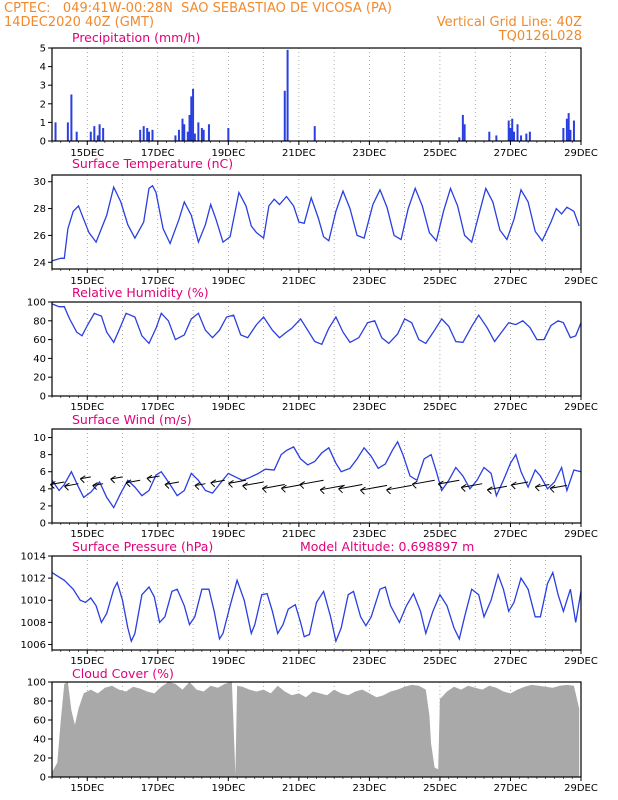 This screenshot has width=618, height=800. I want to click on y-tick-label: 1, so click(43, 123).